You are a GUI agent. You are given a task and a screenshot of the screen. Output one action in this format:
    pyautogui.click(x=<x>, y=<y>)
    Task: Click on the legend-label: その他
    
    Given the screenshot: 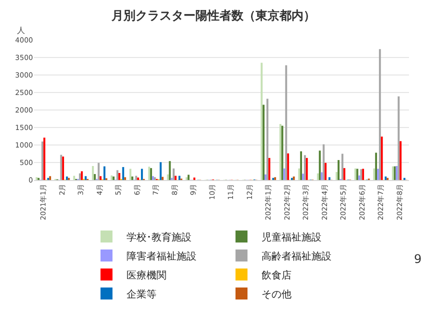 What is the action you would take?
    pyautogui.click(x=277, y=294)
    